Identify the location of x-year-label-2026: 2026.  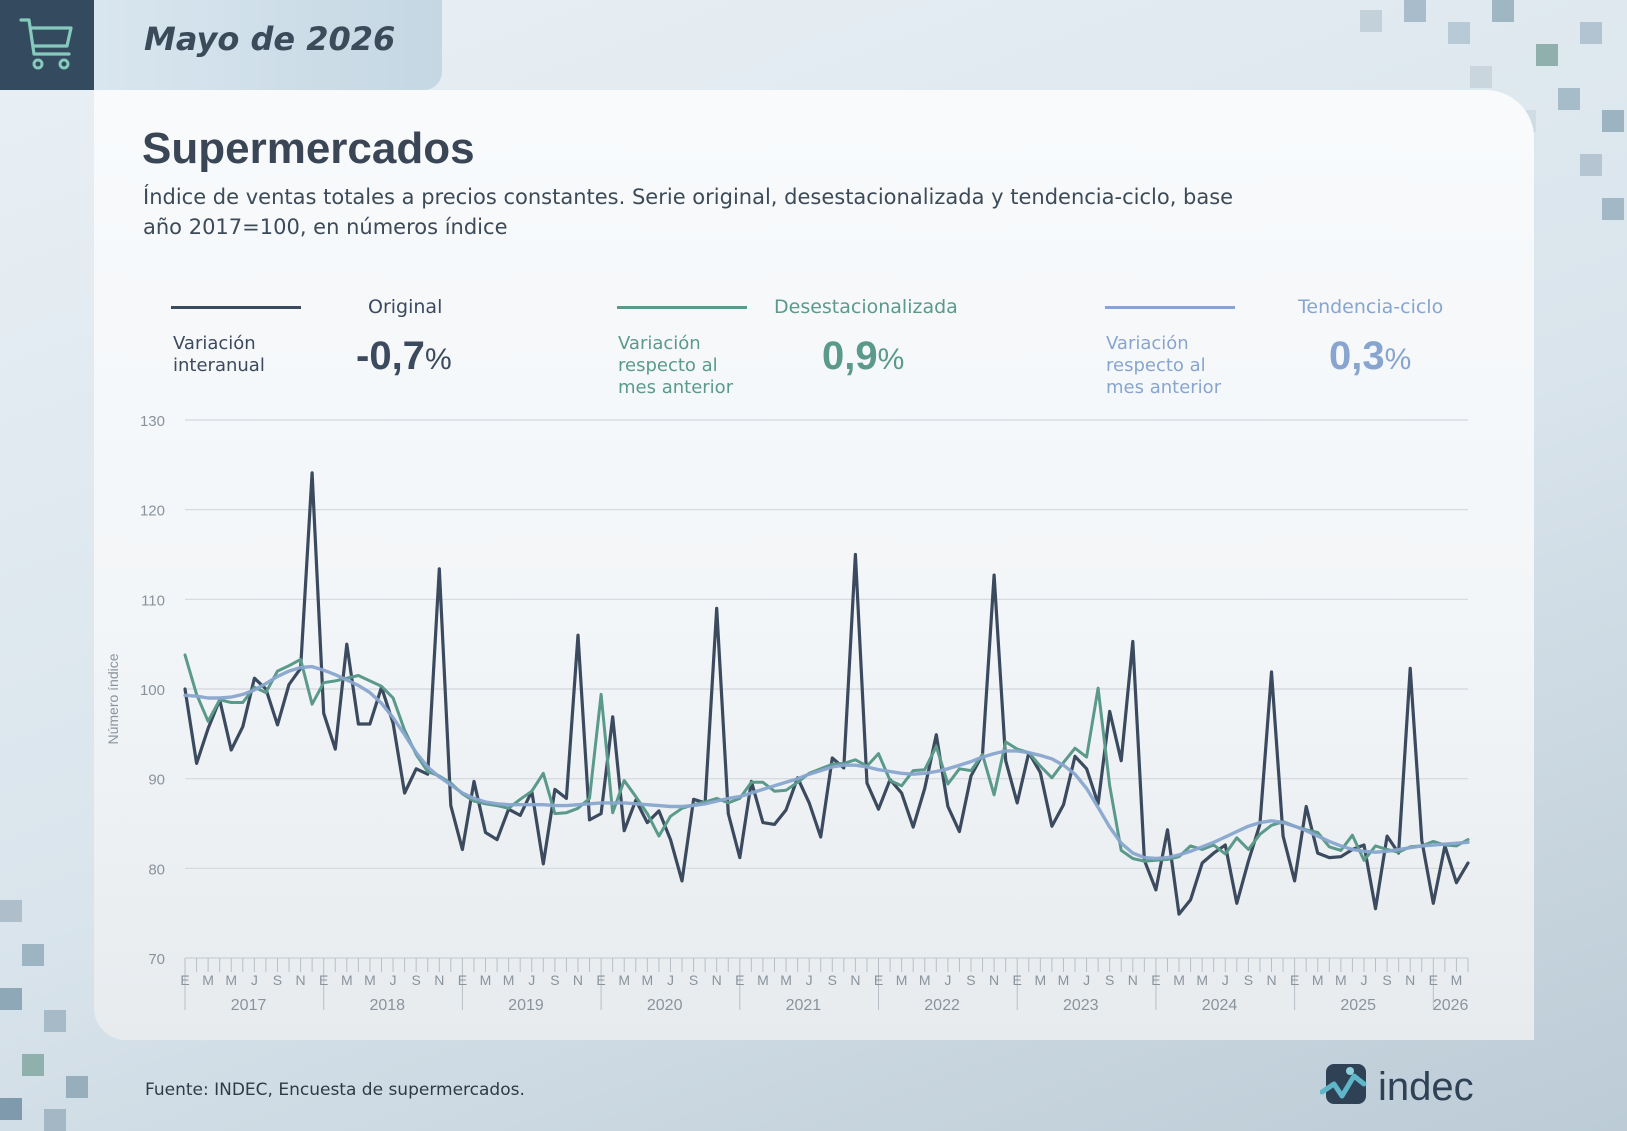
(1451, 1005).